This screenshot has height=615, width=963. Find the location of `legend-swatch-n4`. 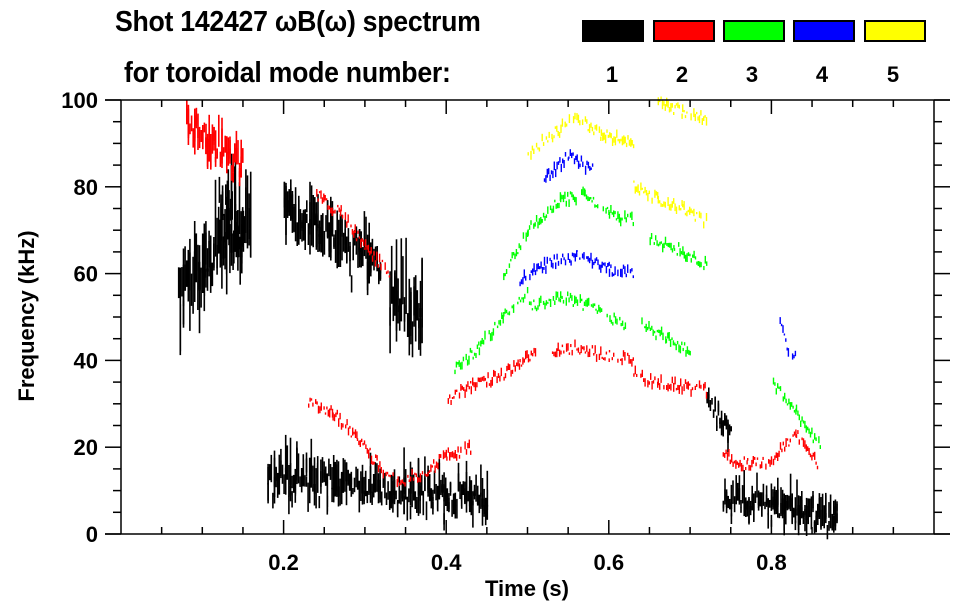

legend-swatch-n4 is located at coordinates (824, 31).